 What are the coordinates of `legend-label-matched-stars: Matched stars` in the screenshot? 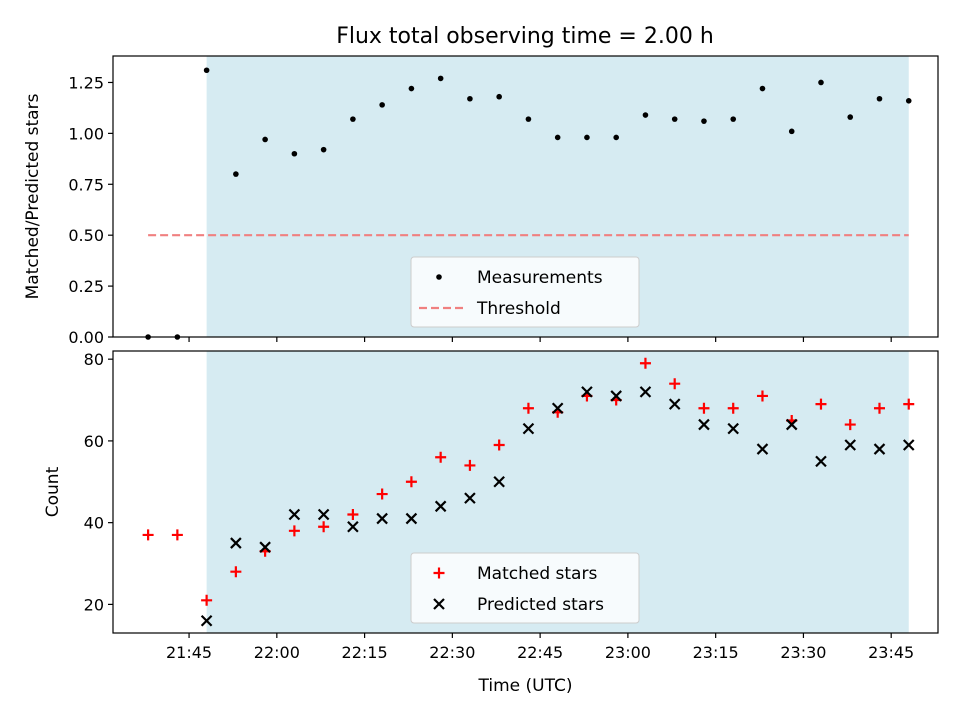 It's located at (537, 574).